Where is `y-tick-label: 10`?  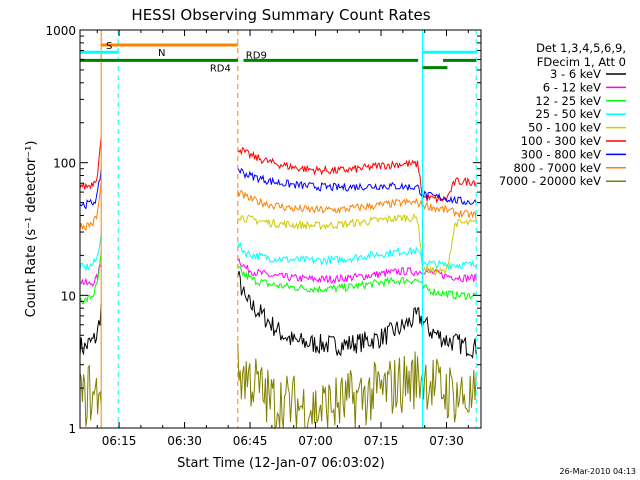
y-tick-label: 10 is located at coordinates (68, 296).